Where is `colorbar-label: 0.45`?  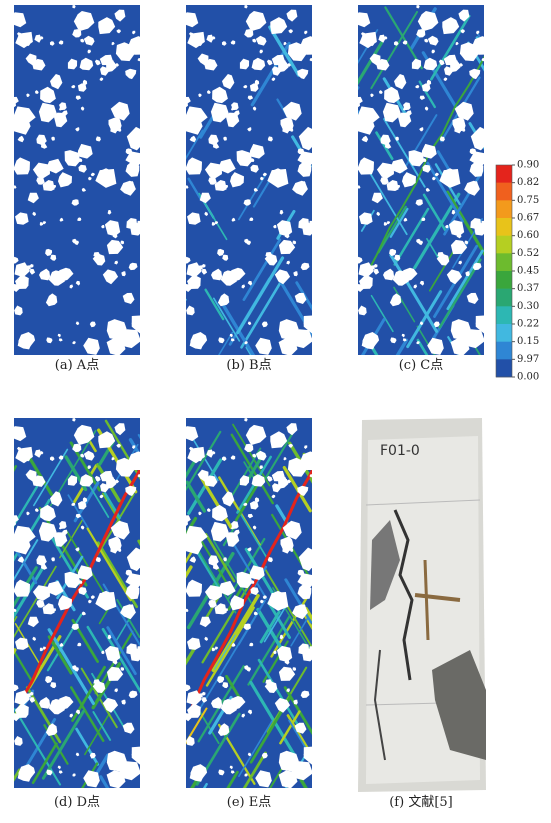 colorbar-label: 0.45 is located at coordinates (528, 271).